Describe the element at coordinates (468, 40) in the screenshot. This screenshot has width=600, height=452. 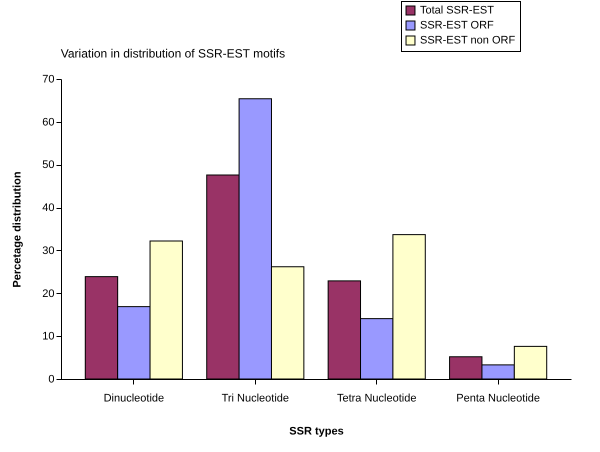
I see `legend-label: SSR-EST non ORF` at that location.